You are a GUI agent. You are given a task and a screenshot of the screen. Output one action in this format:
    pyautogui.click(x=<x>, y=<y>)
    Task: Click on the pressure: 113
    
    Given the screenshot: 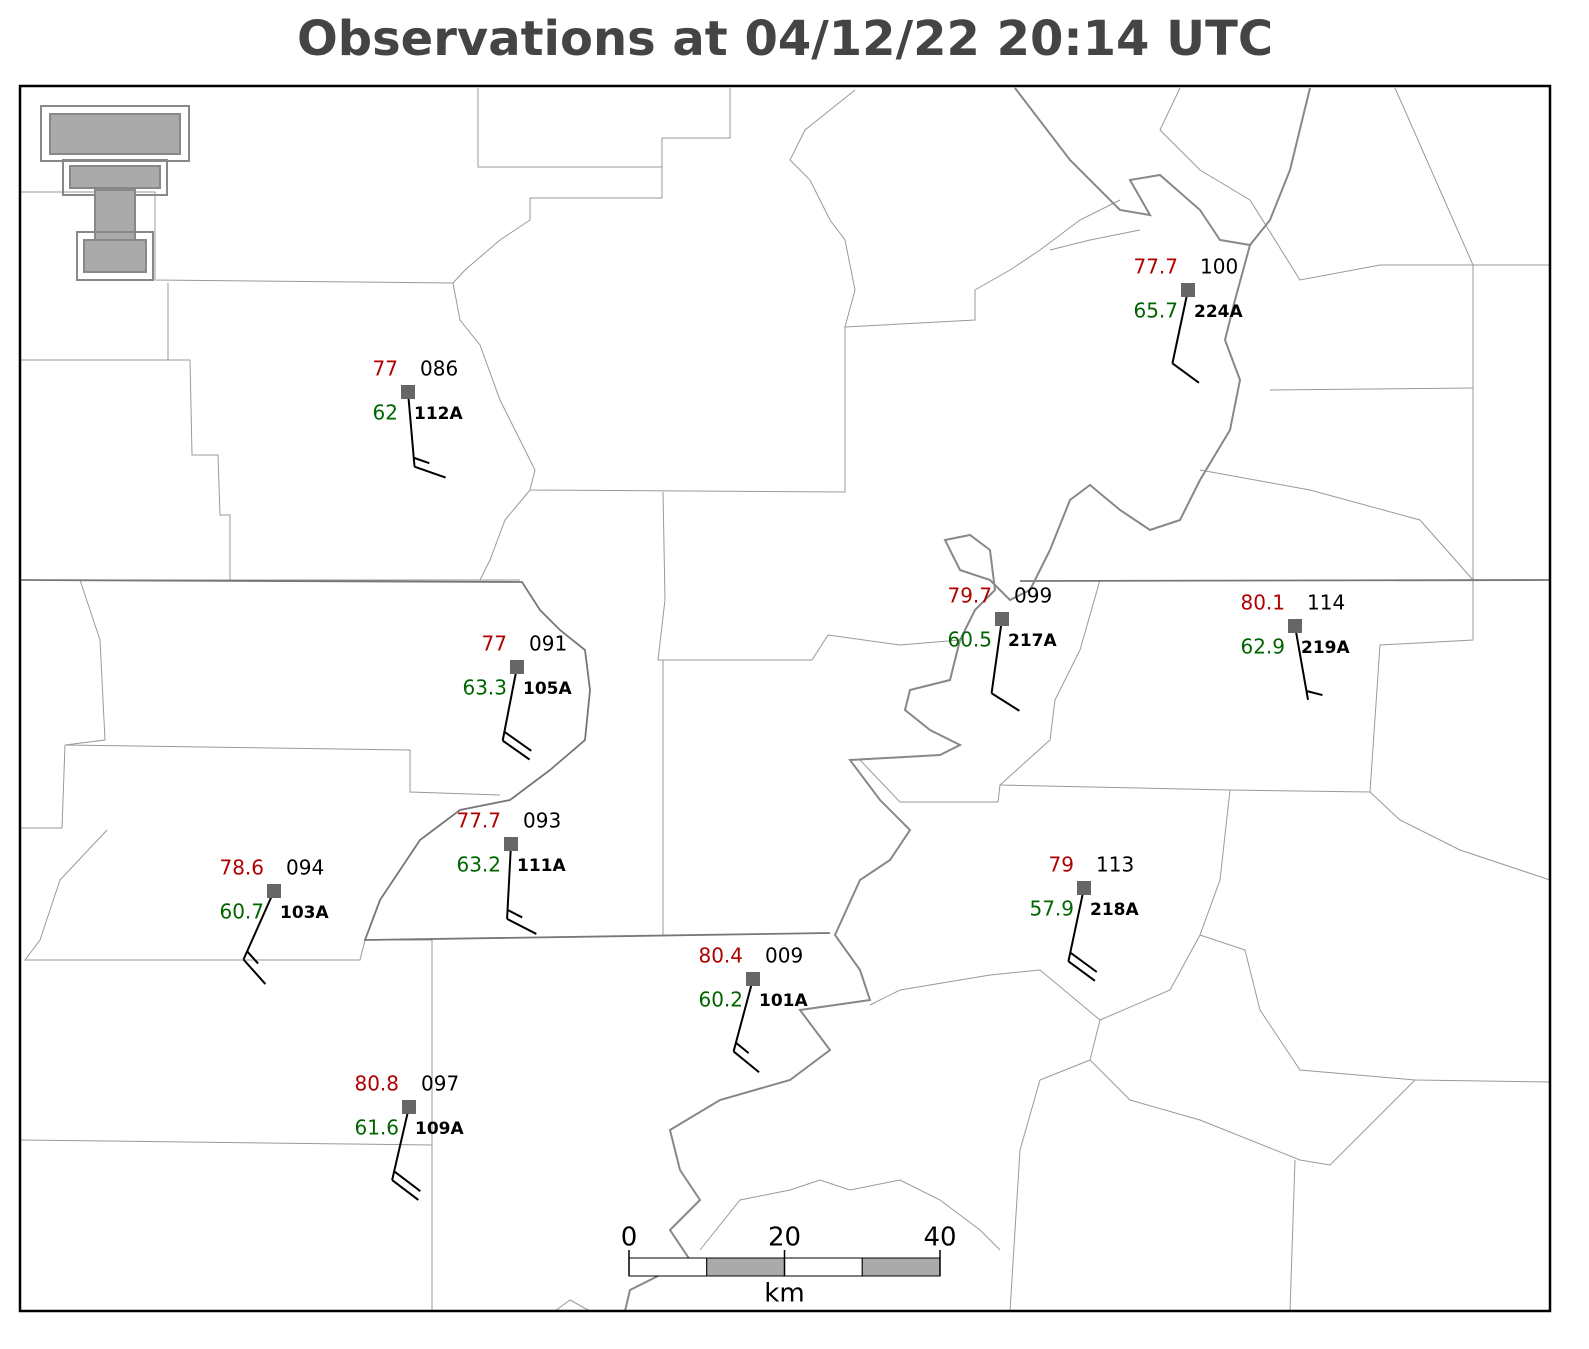 What is the action you would take?
    pyautogui.click(x=1115, y=865)
    